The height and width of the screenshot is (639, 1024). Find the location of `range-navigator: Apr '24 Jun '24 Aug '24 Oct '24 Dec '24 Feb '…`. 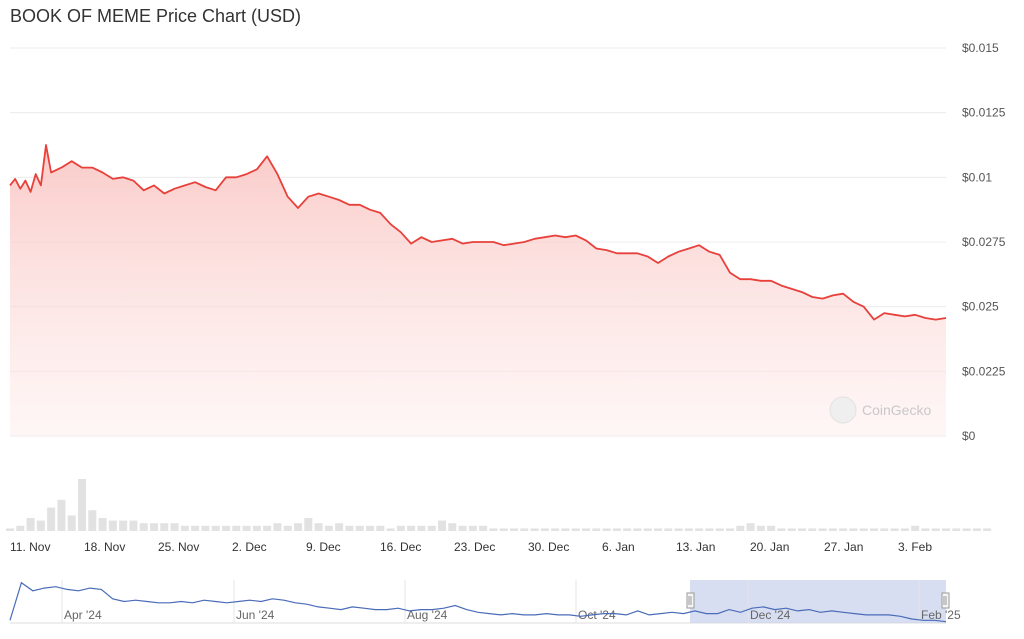

range-navigator: Apr '24 Jun '24 Aug '24 Oct '24 Dec '24 Feb '… is located at coordinates (485, 602).